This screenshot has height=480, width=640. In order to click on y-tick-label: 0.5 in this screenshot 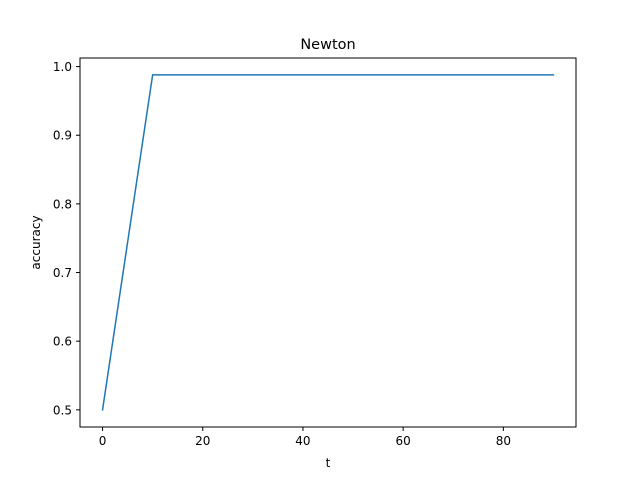, I will do `click(62, 410)`.